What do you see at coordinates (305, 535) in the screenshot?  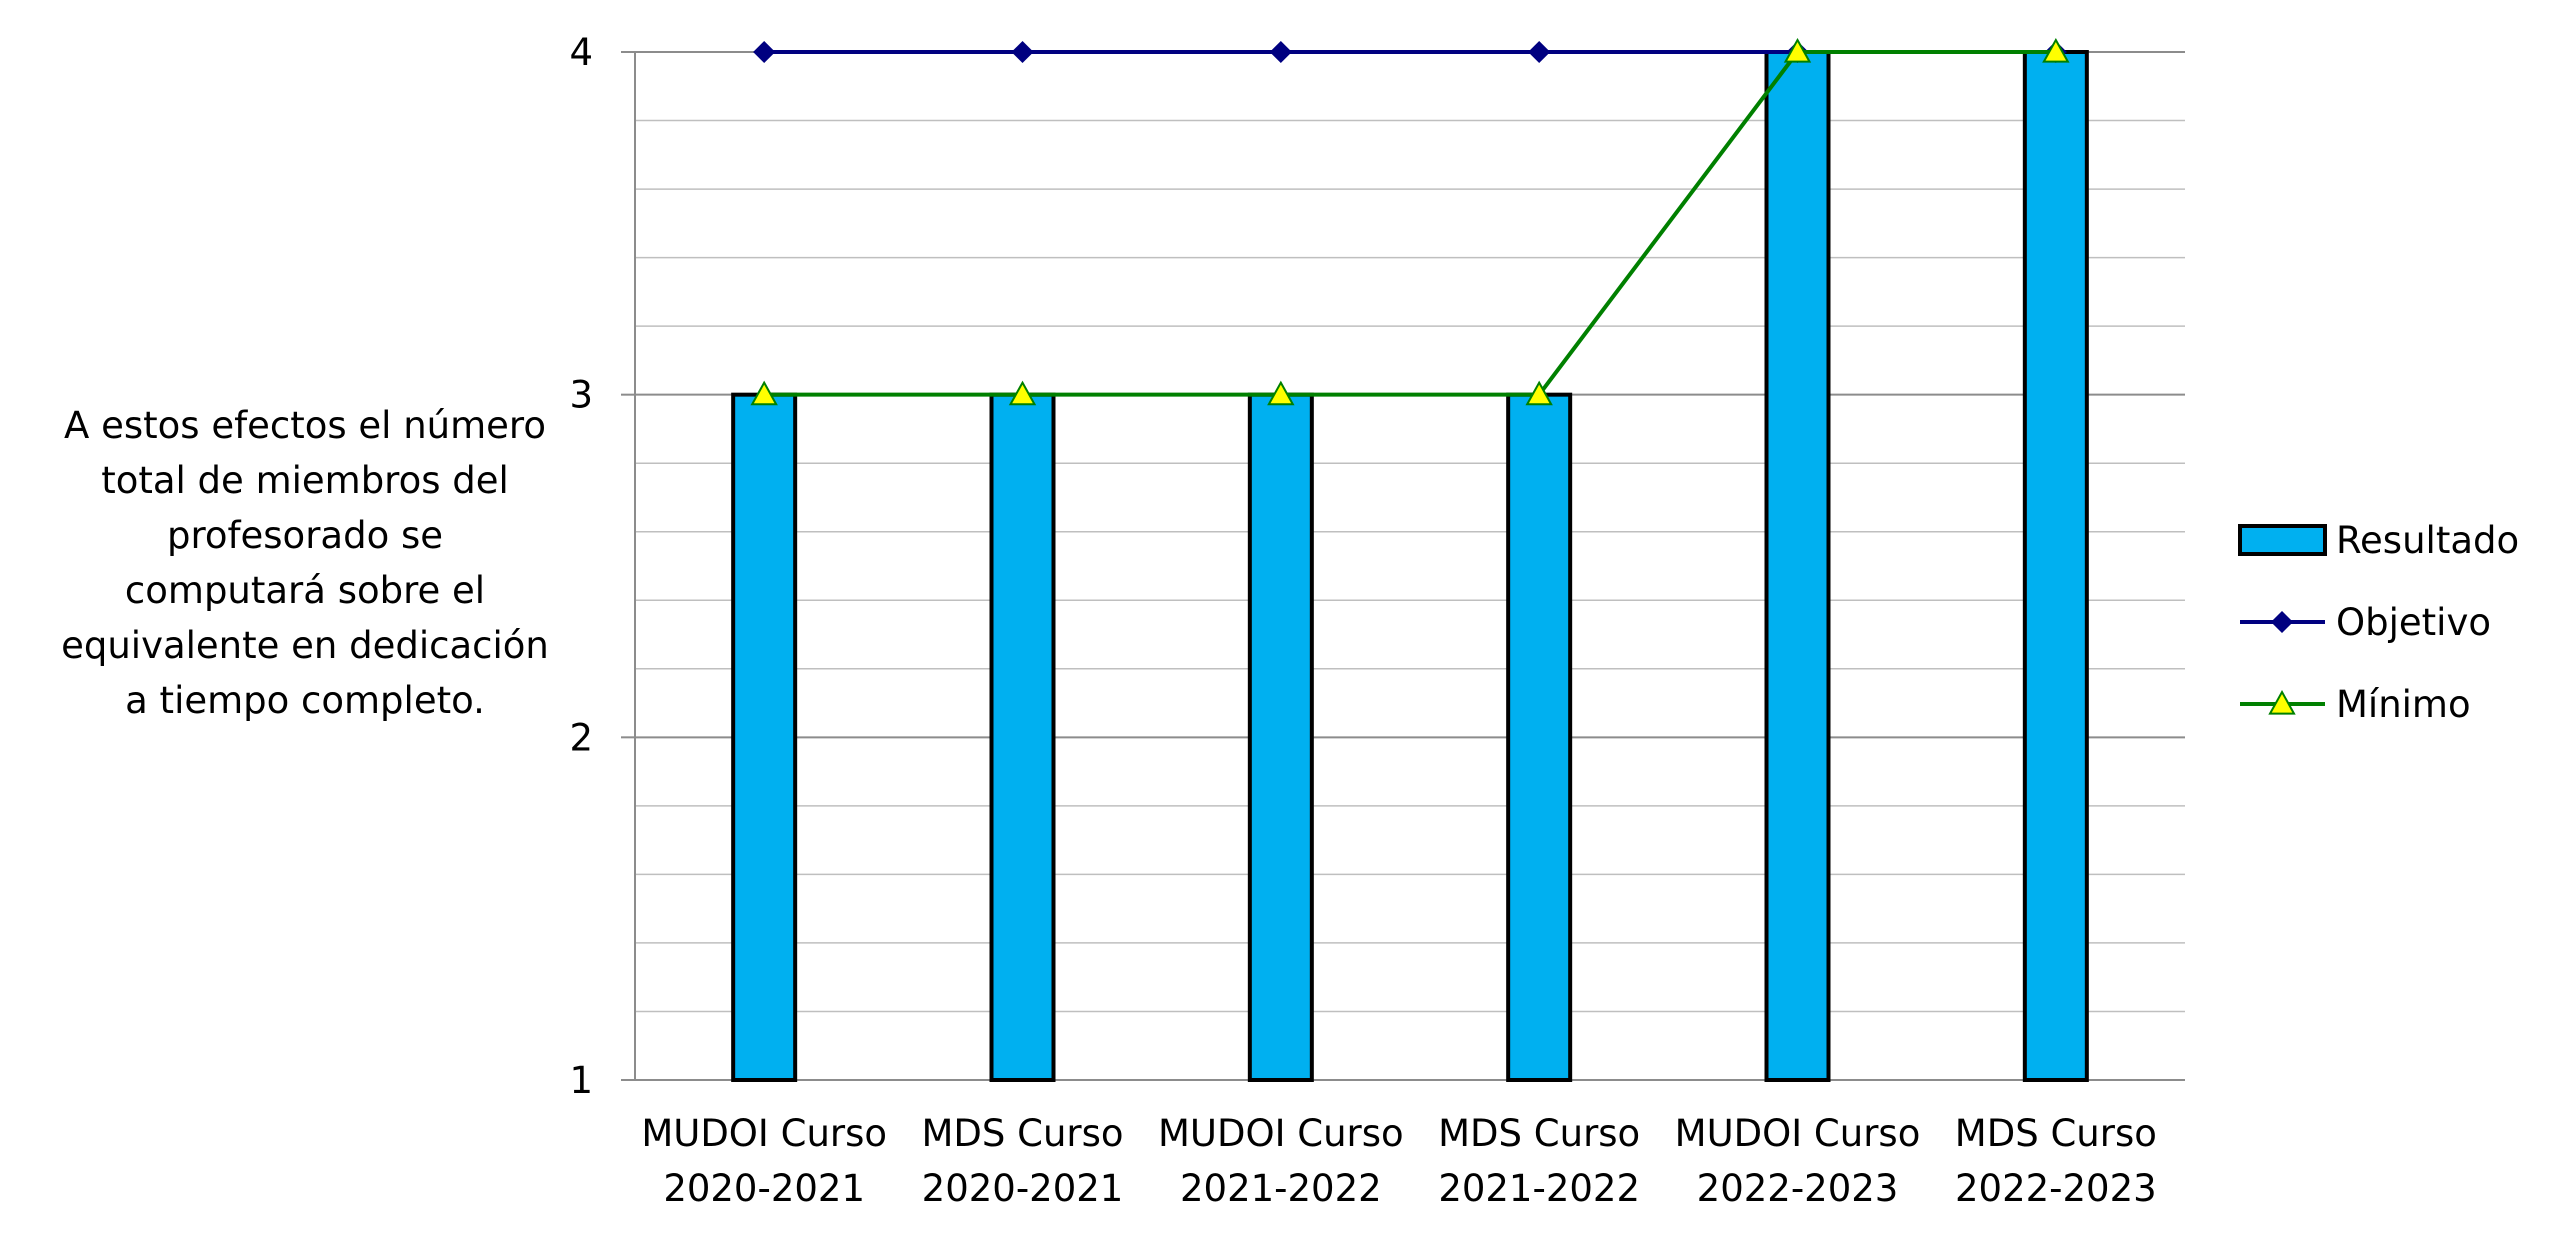 I see `side-note-line: profesorado se` at bounding box center [305, 535].